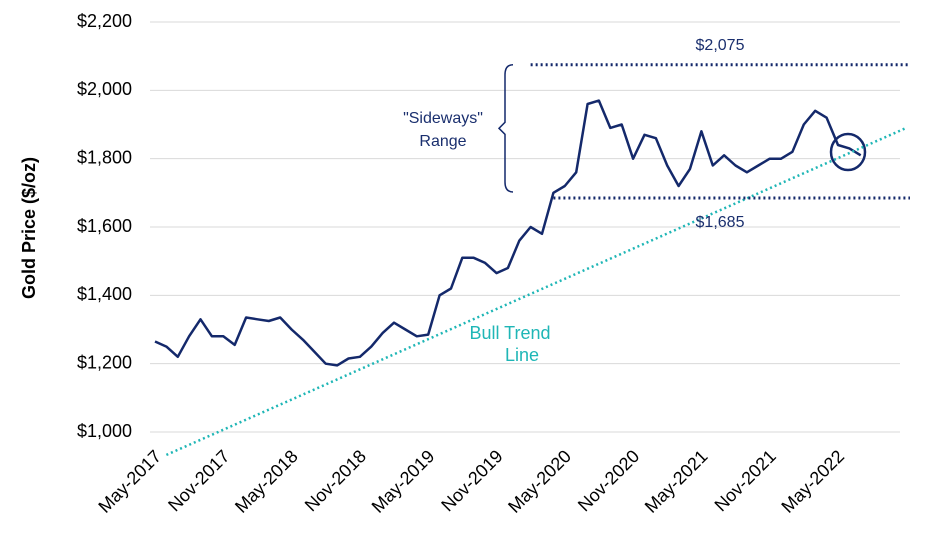  I want to click on y-tick-label: $1,000, so click(104, 431).